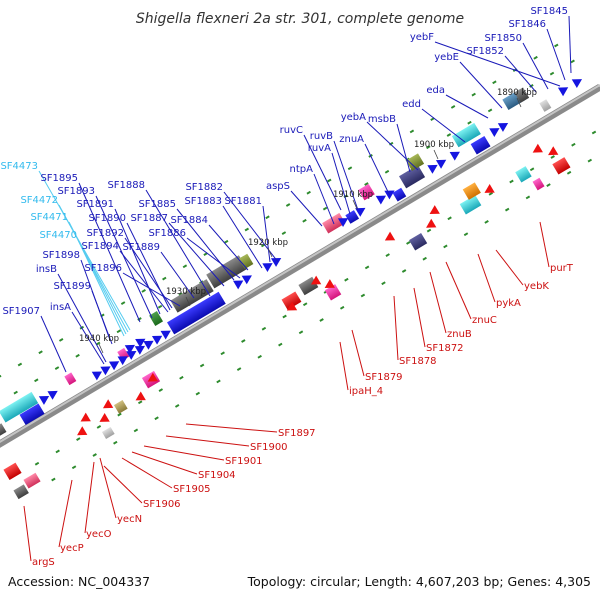 The width and height of the screenshot is (600, 600). I want to click on reverse-gene-label: SF1905, so click(192, 489).